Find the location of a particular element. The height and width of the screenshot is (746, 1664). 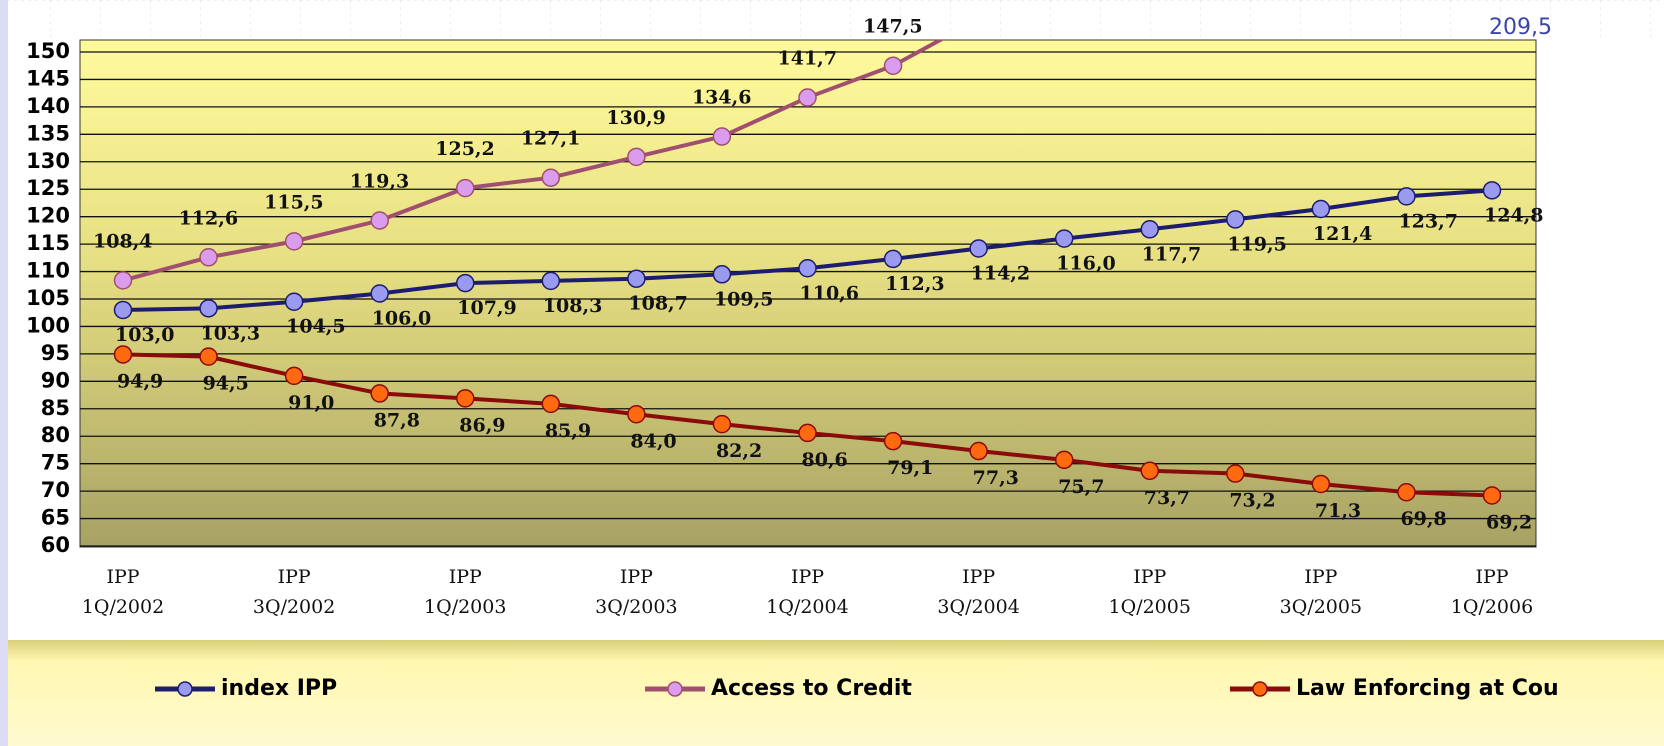

data-label: 103,3 is located at coordinates (231, 333).